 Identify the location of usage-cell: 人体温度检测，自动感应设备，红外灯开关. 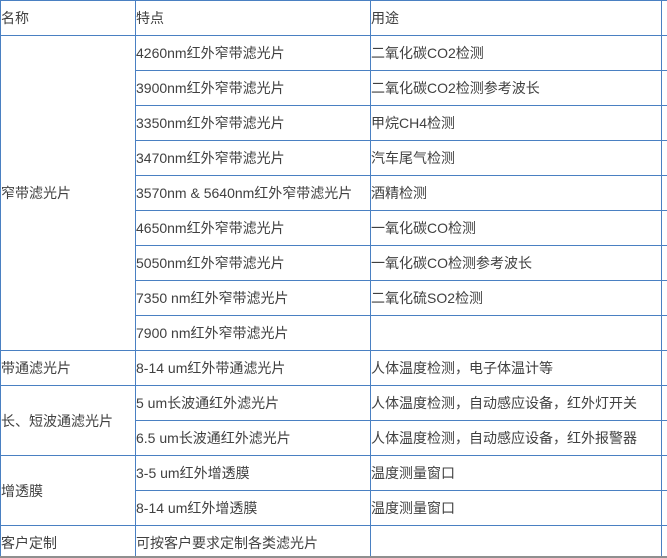
(518, 403).